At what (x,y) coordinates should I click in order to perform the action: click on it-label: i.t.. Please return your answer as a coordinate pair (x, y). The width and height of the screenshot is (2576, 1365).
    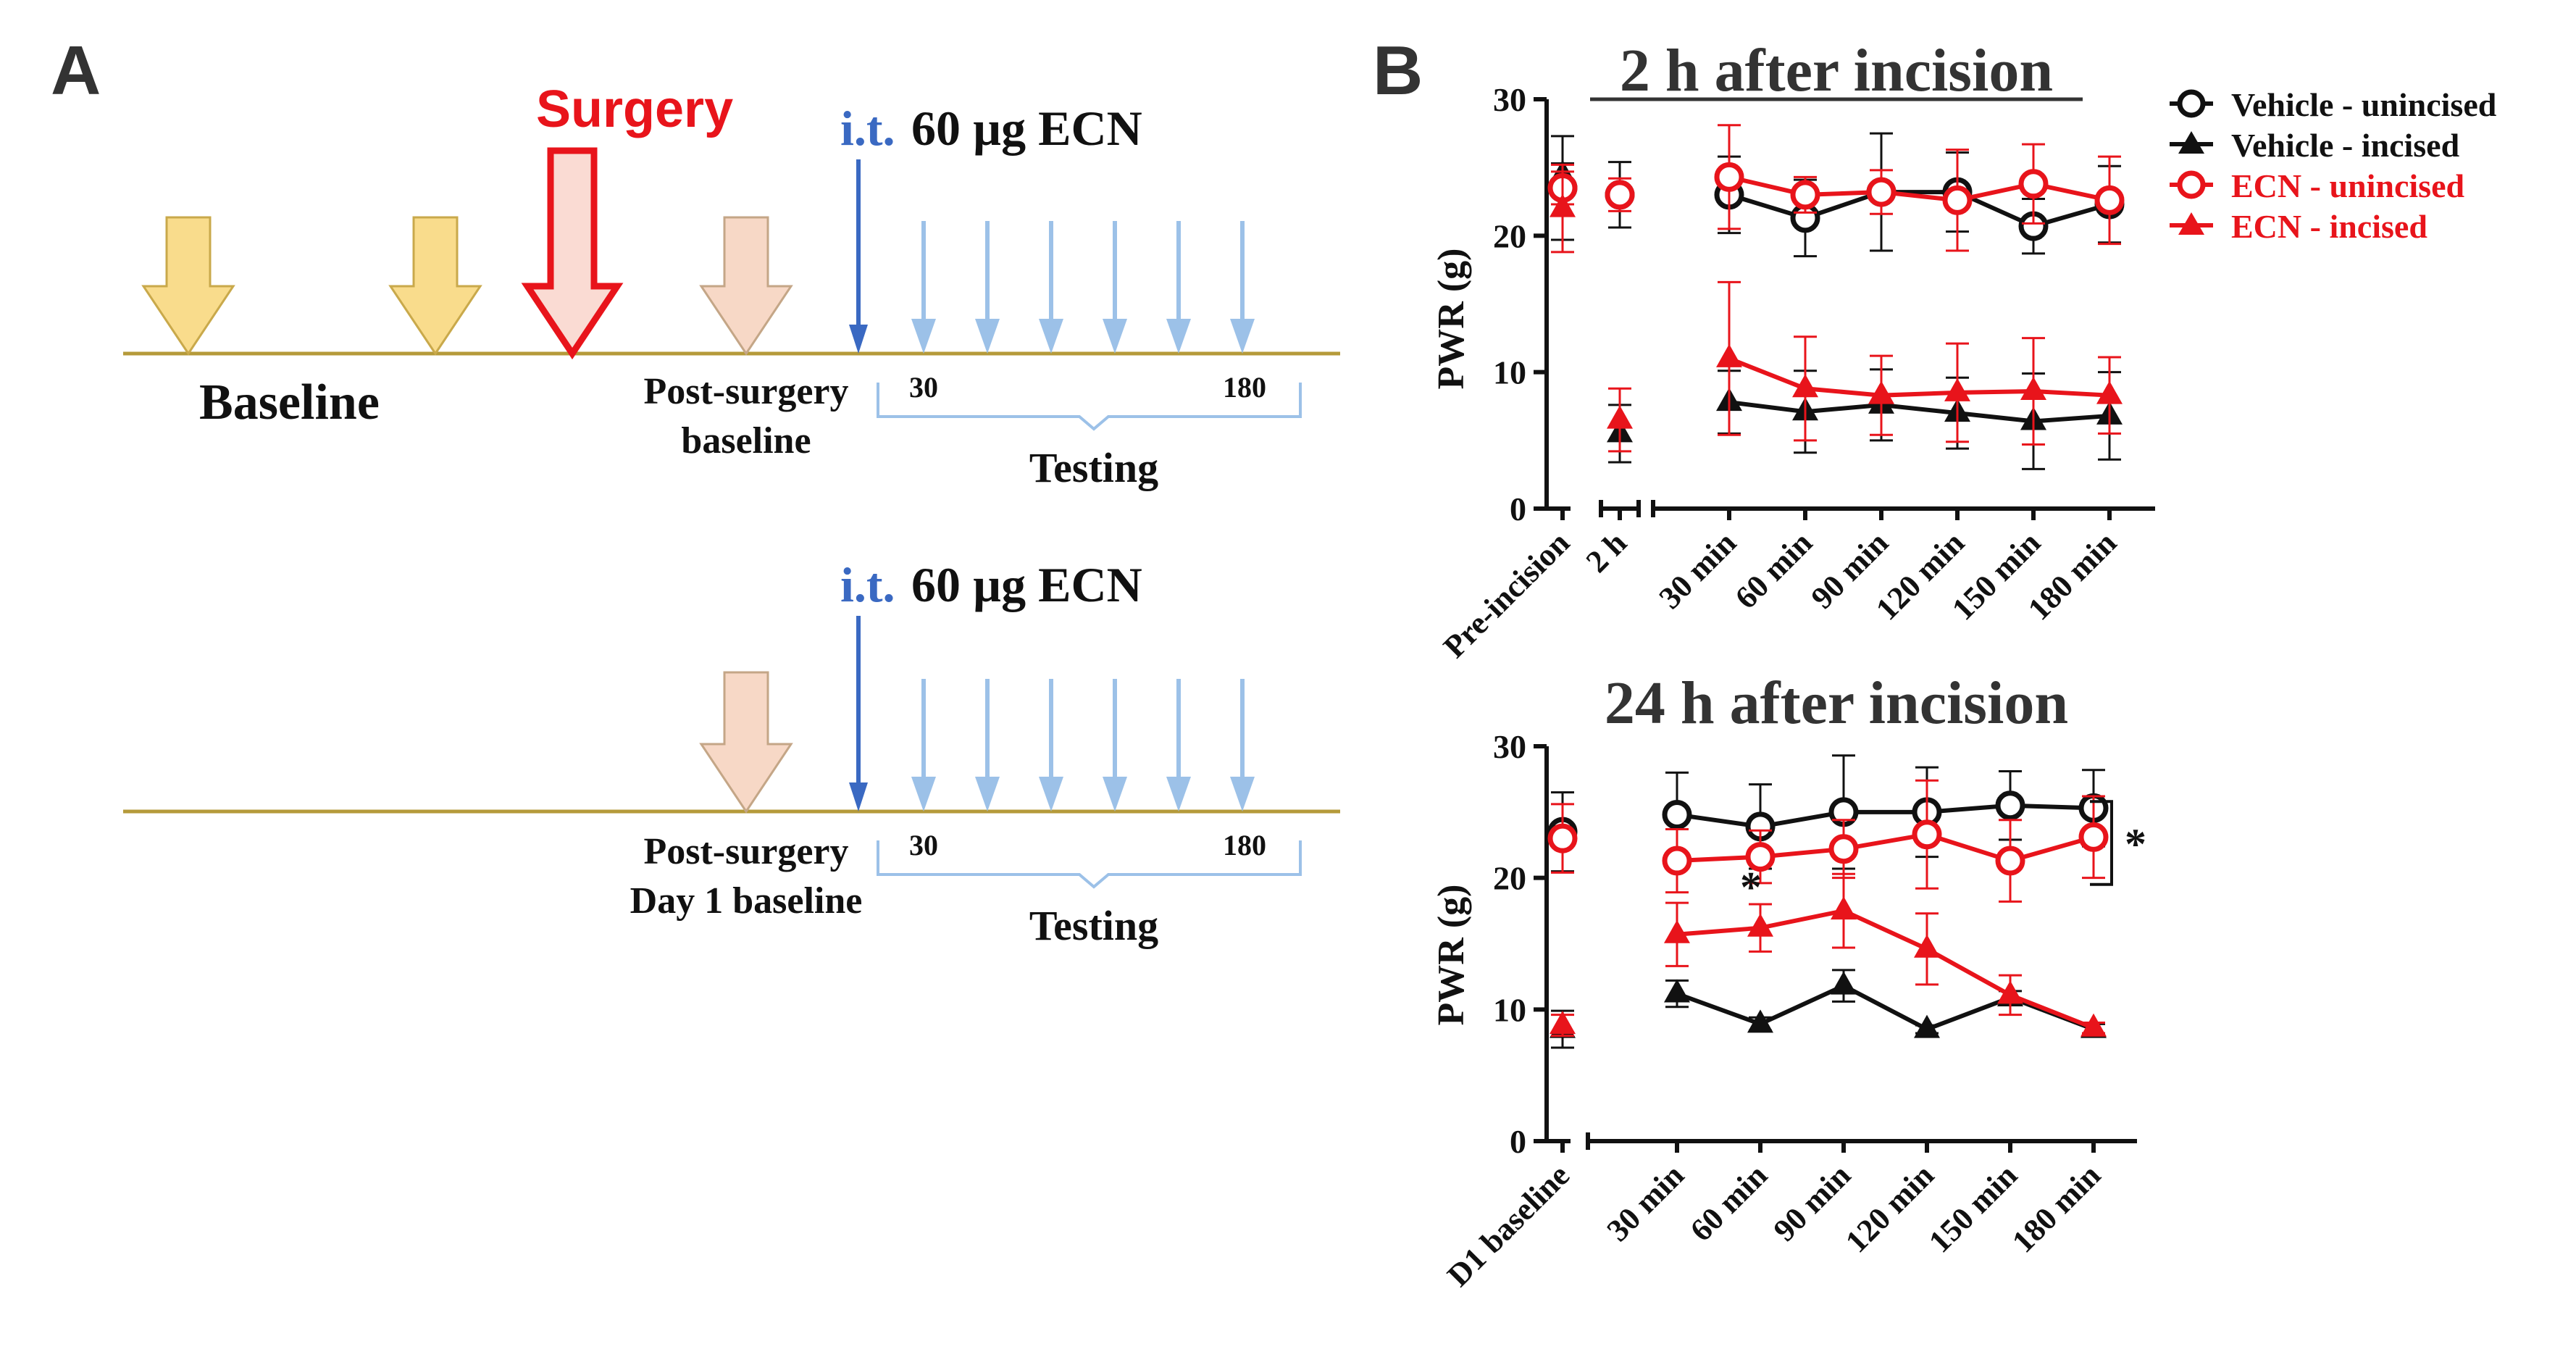
    Looking at the image, I should click on (868, 128).